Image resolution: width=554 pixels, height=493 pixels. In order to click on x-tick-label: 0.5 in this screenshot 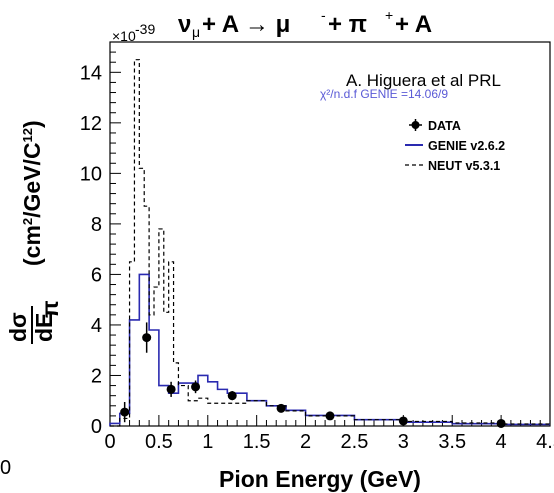, I will do `click(159, 442)`.